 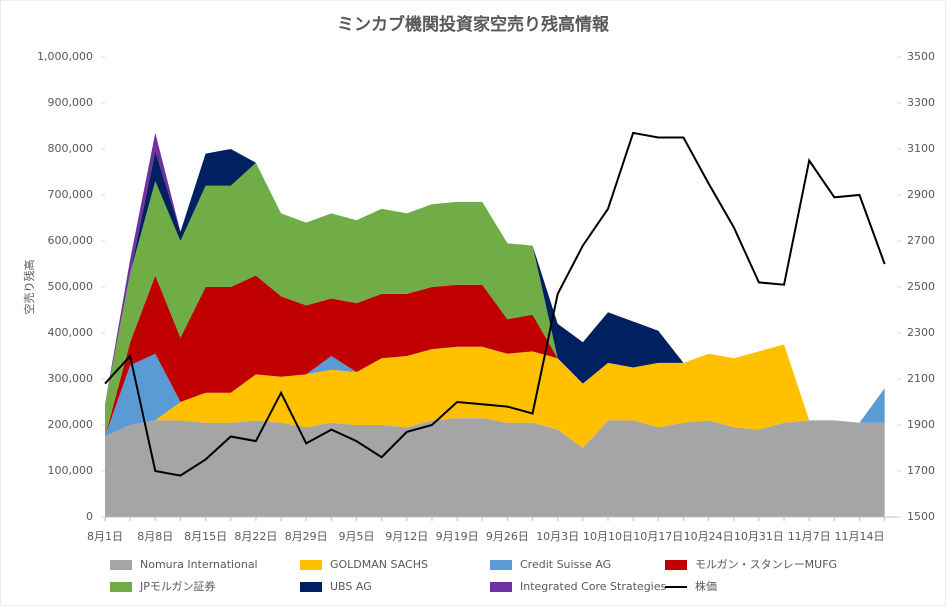 I want to click on x-tick-label: 10月24日, so click(x=709, y=536).